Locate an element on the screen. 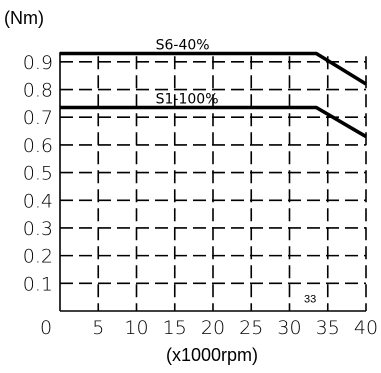 The height and width of the screenshot is (373, 381). y-tick-label-2: 0.3 is located at coordinates (38, 229).